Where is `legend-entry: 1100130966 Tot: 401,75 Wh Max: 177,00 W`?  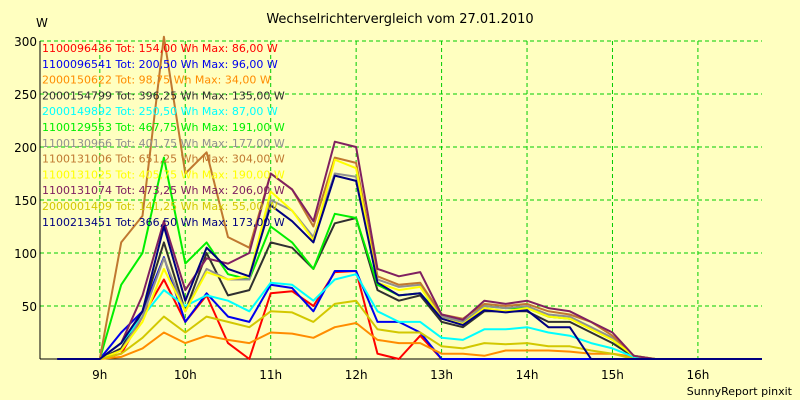 legend-entry: 1100130966 Tot: 401,75 Wh Max: 177,00 W is located at coordinates (163, 143).